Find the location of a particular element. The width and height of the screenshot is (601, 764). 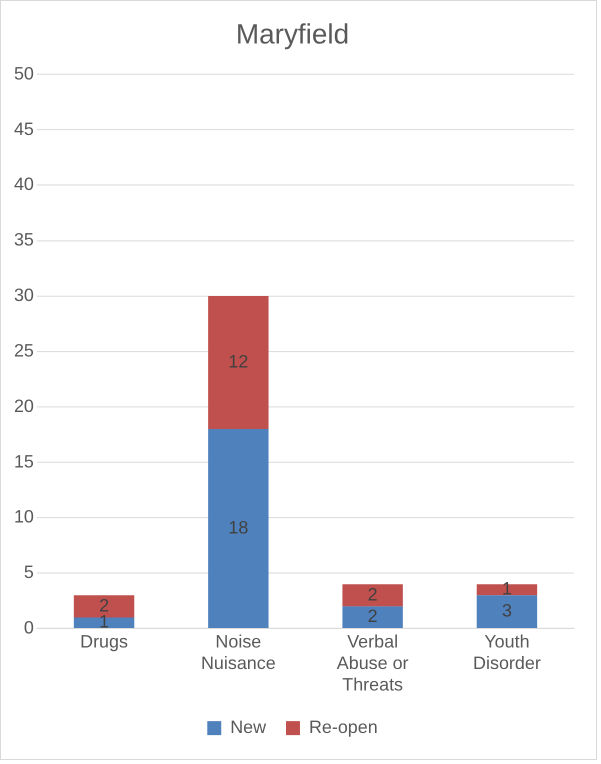

y-tick-label: 30 is located at coordinates (24, 295).